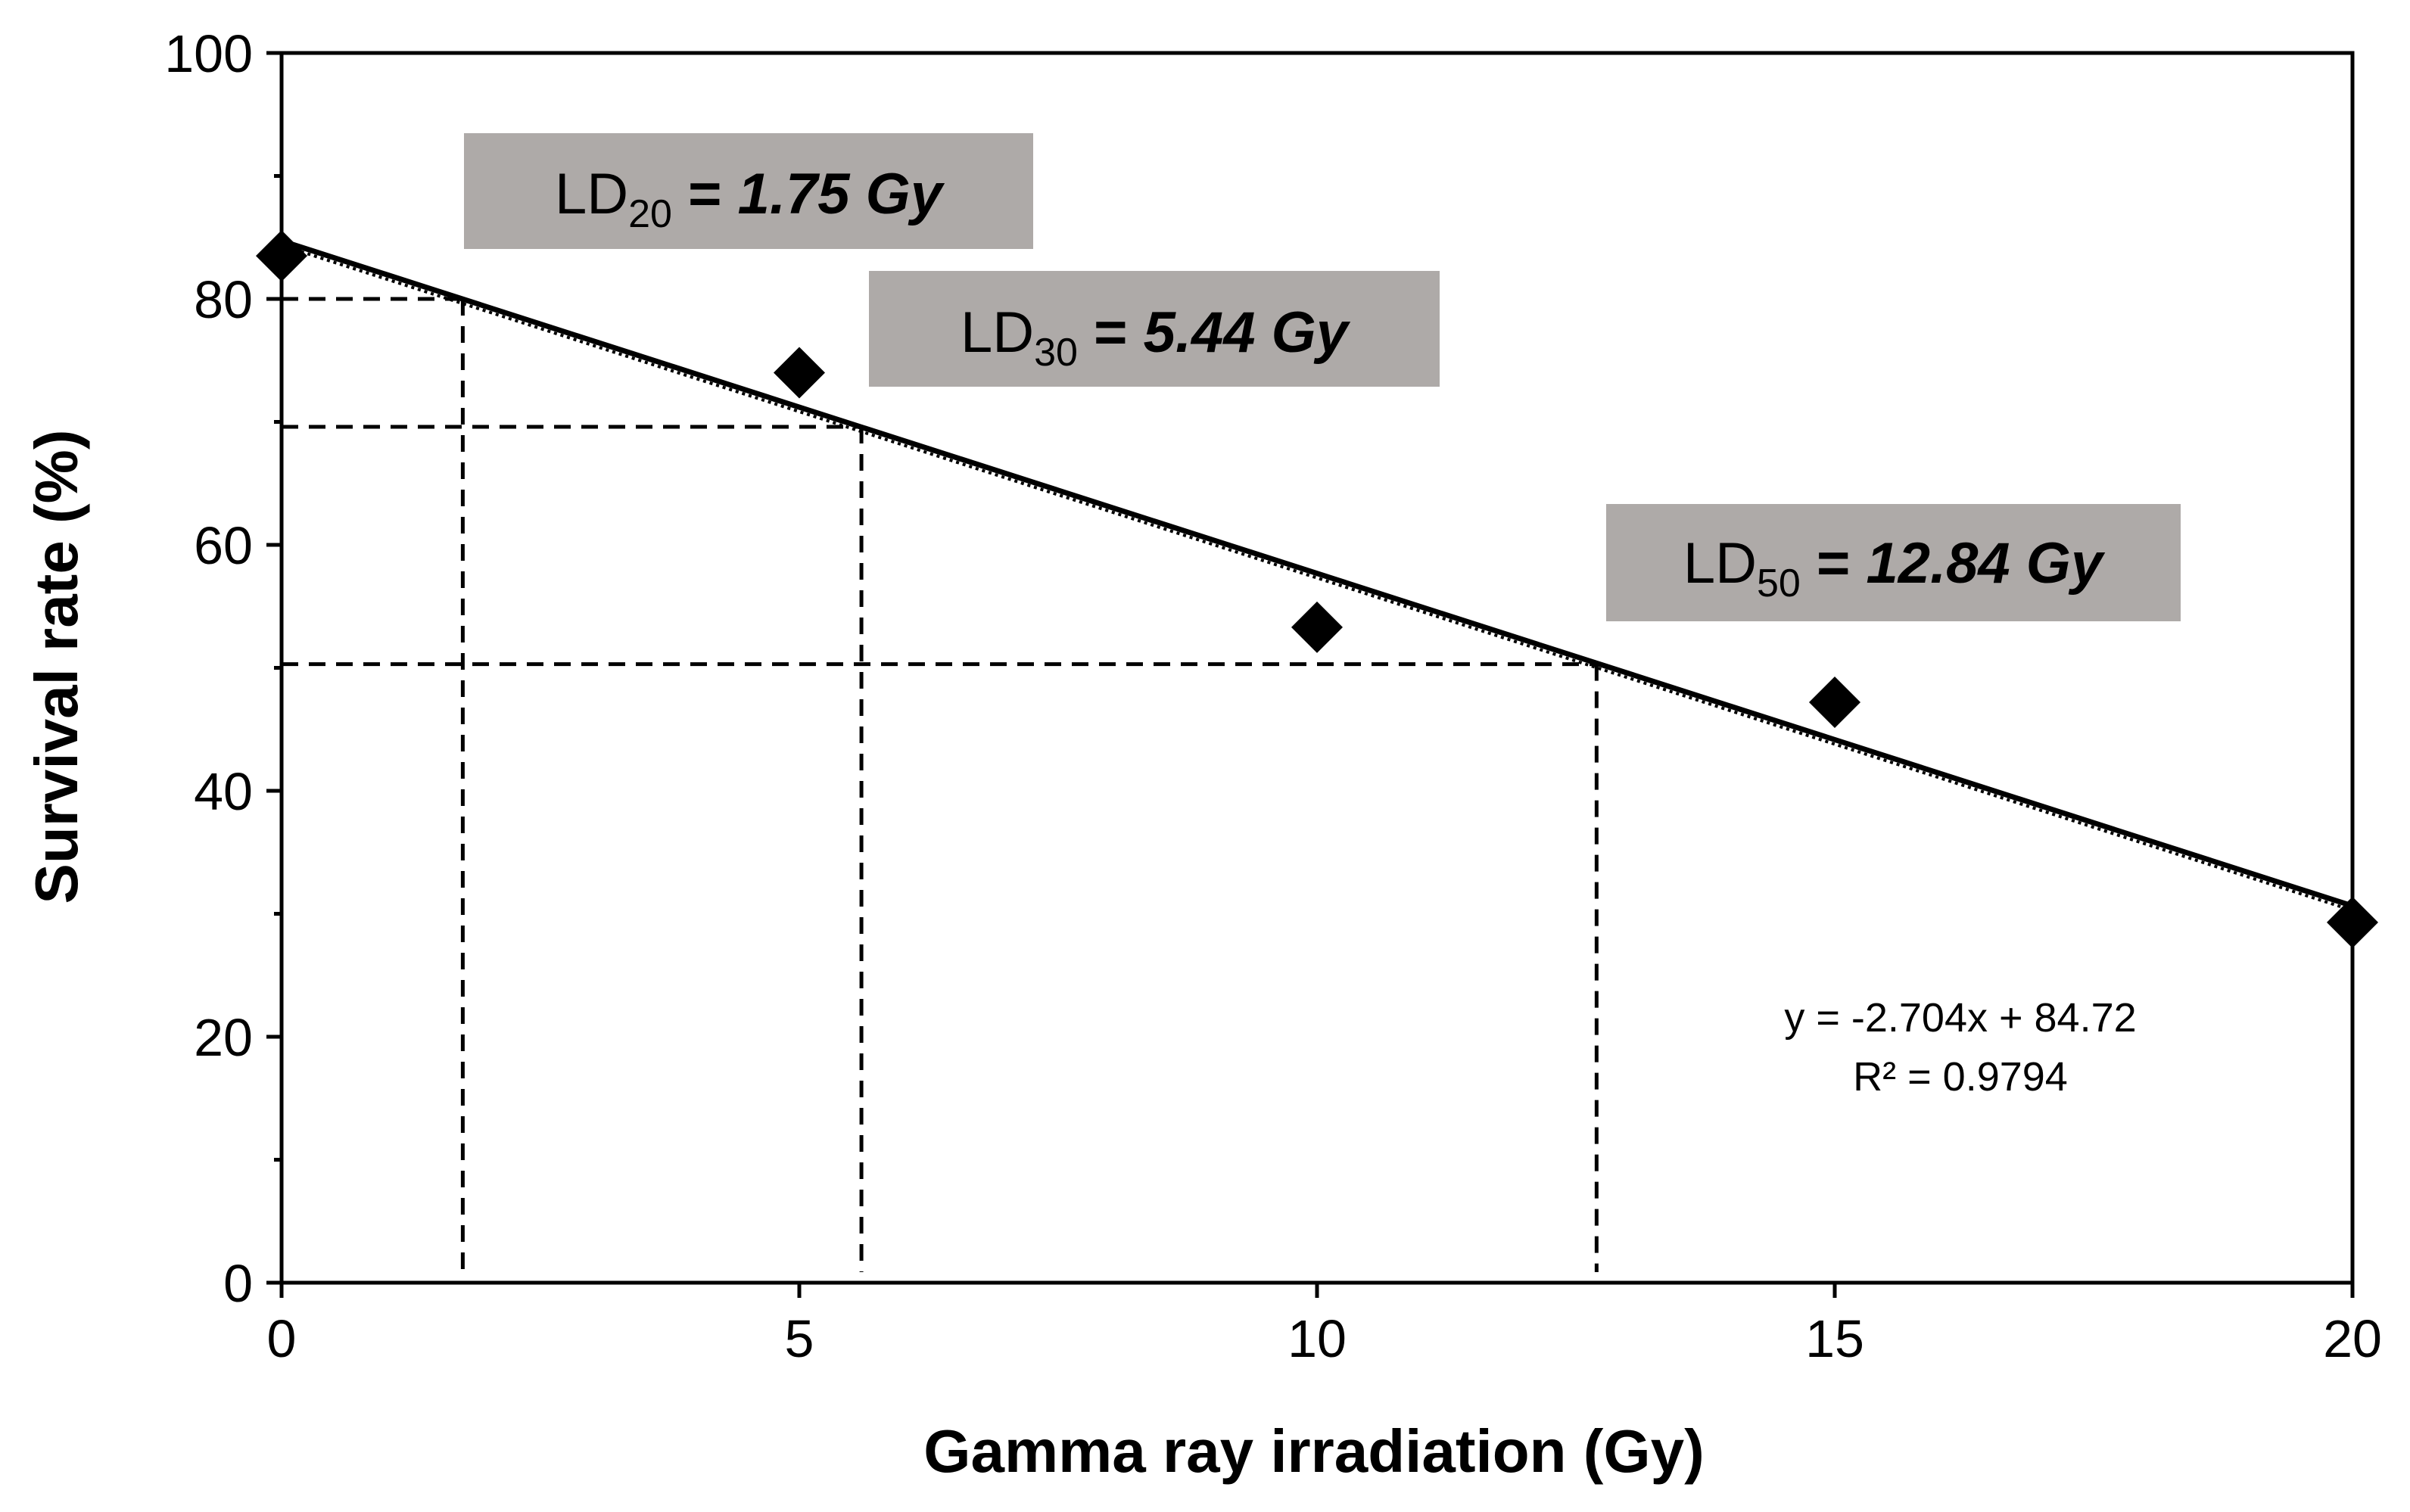 This screenshot has height=1512, width=2410. I want to click on y-tick-label-2: 40, so click(223, 791).